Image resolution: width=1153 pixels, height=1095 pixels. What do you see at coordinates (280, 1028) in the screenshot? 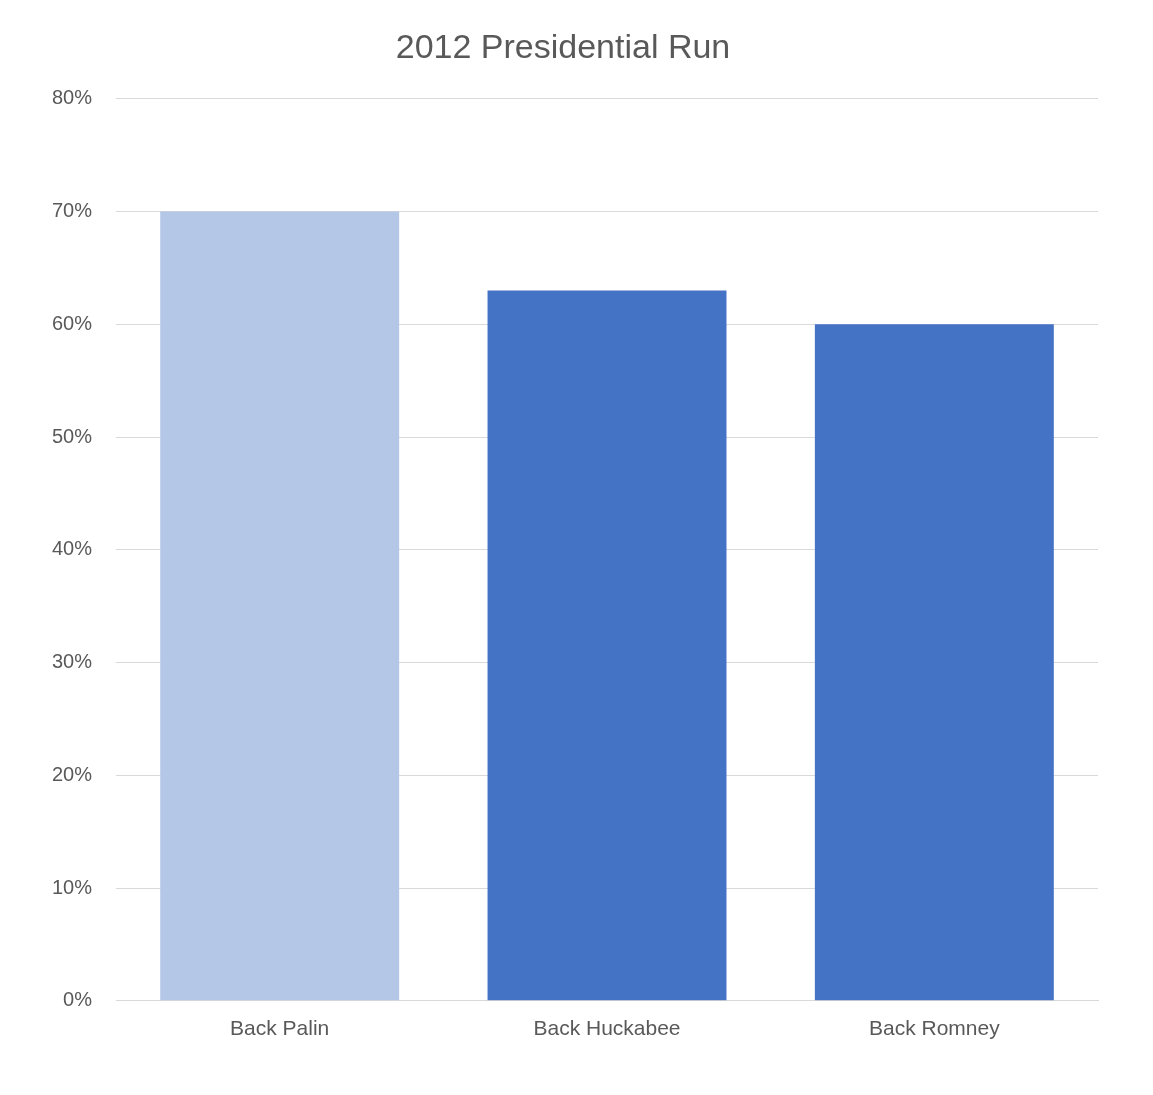
I see `x-tick-label: Back Palin` at bounding box center [280, 1028].